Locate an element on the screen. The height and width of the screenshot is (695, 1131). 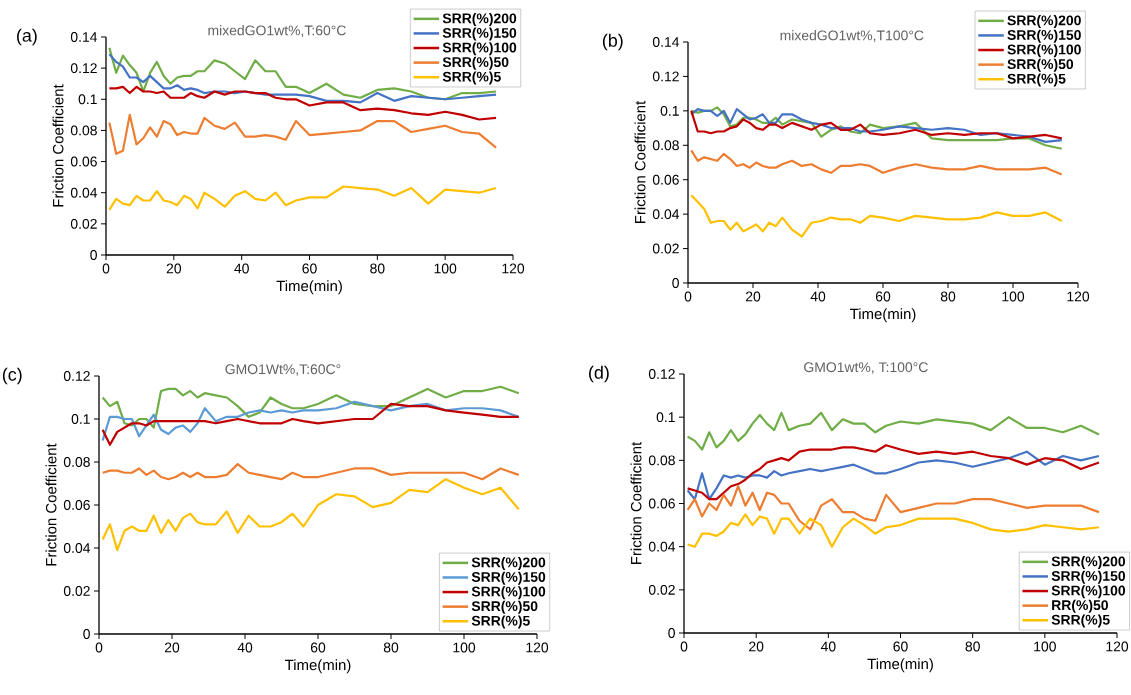
text: (a) is located at coordinates (27, 37).